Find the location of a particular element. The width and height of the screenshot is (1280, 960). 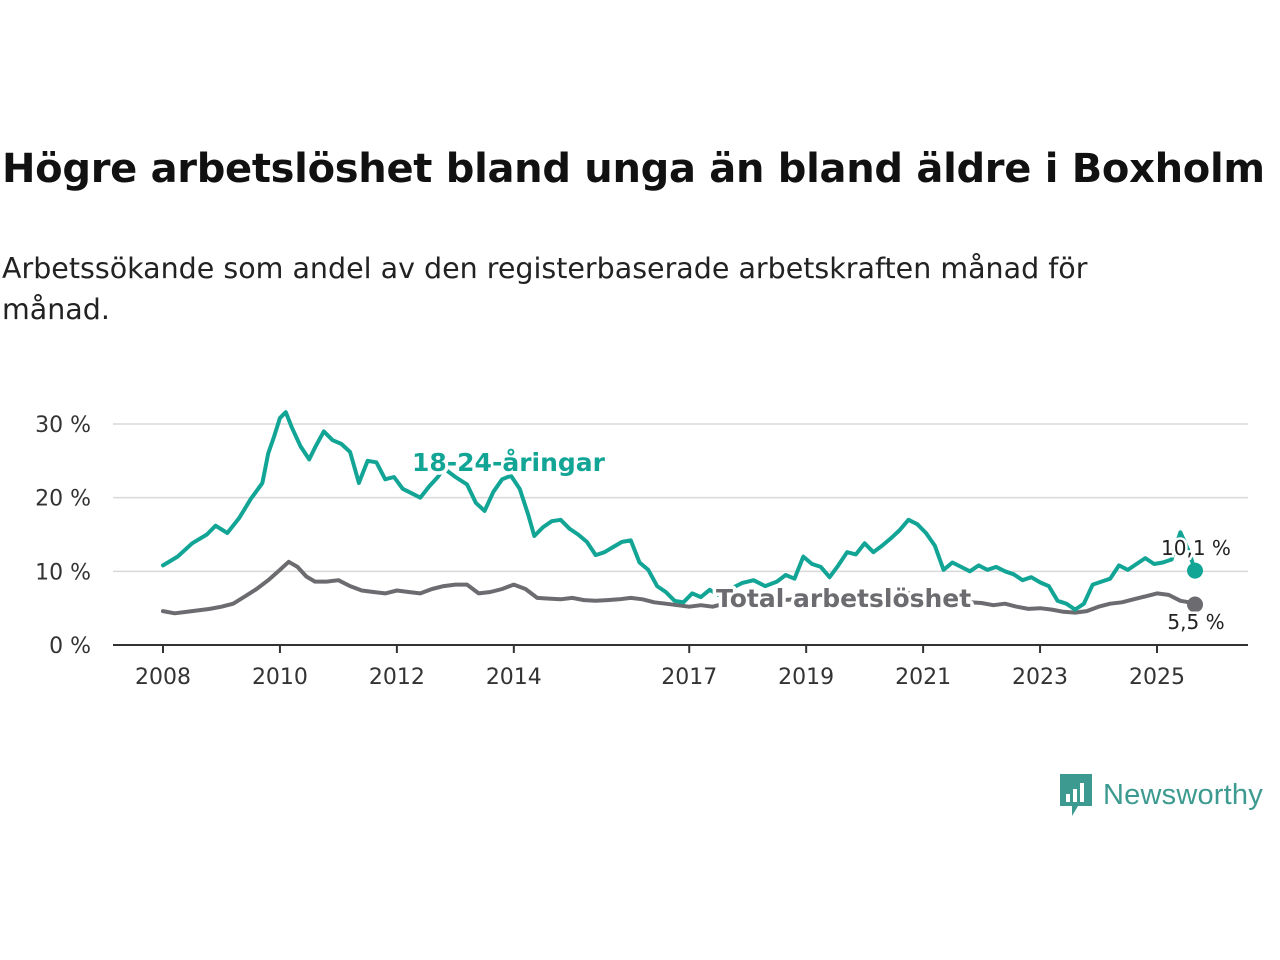

end-label-youth: 10,1 % is located at coordinates (1196, 548).